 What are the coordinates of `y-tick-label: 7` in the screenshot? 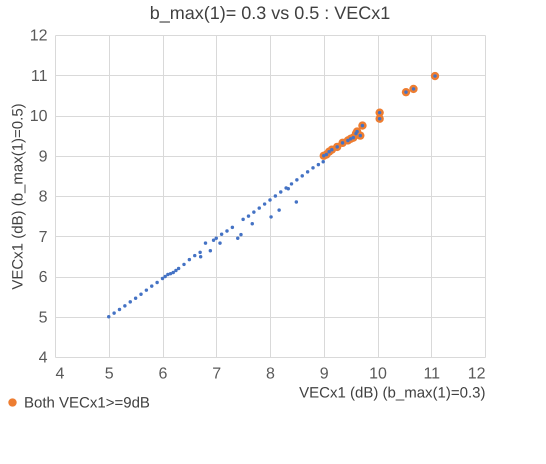 It's located at (43, 237).